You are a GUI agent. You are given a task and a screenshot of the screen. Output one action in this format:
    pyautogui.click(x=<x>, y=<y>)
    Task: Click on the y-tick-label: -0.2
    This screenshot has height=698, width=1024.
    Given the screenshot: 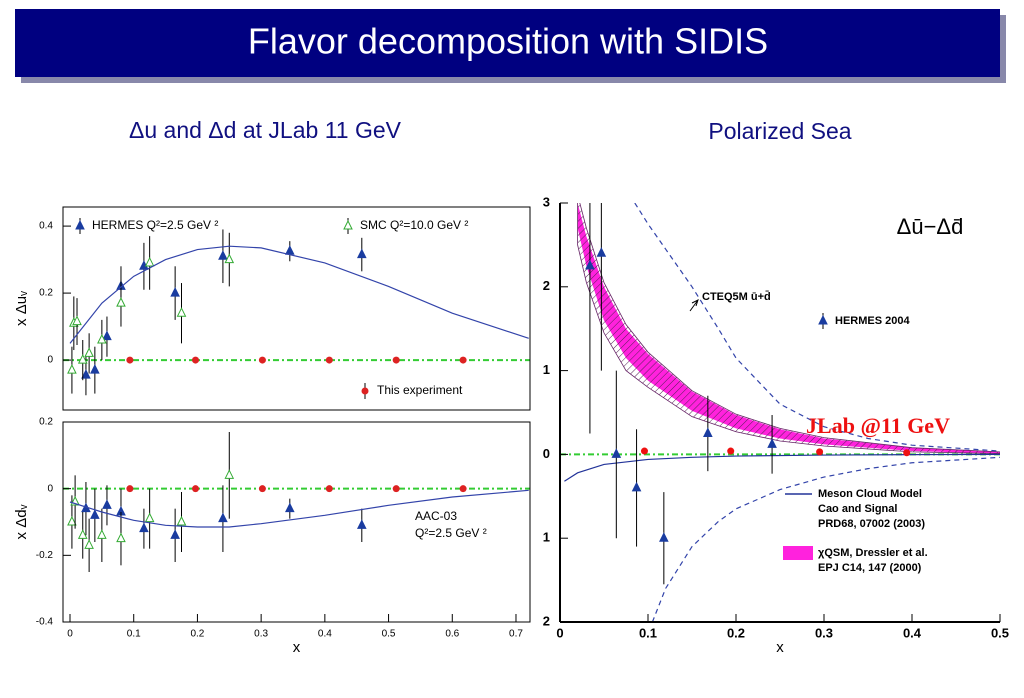 What is the action you would take?
    pyautogui.click(x=45, y=555)
    